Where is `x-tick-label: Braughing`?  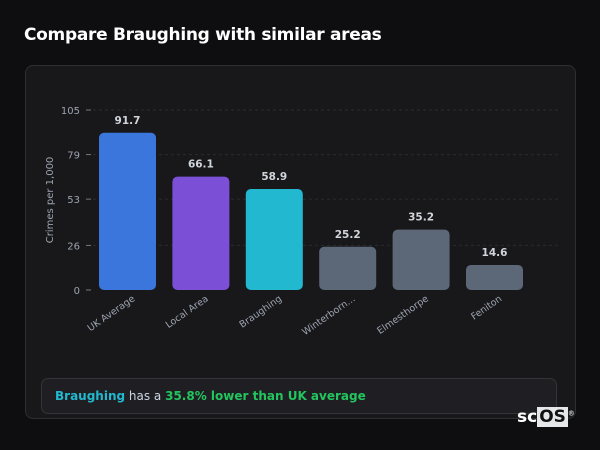 x-tick-label: Braughing is located at coordinates (261, 311).